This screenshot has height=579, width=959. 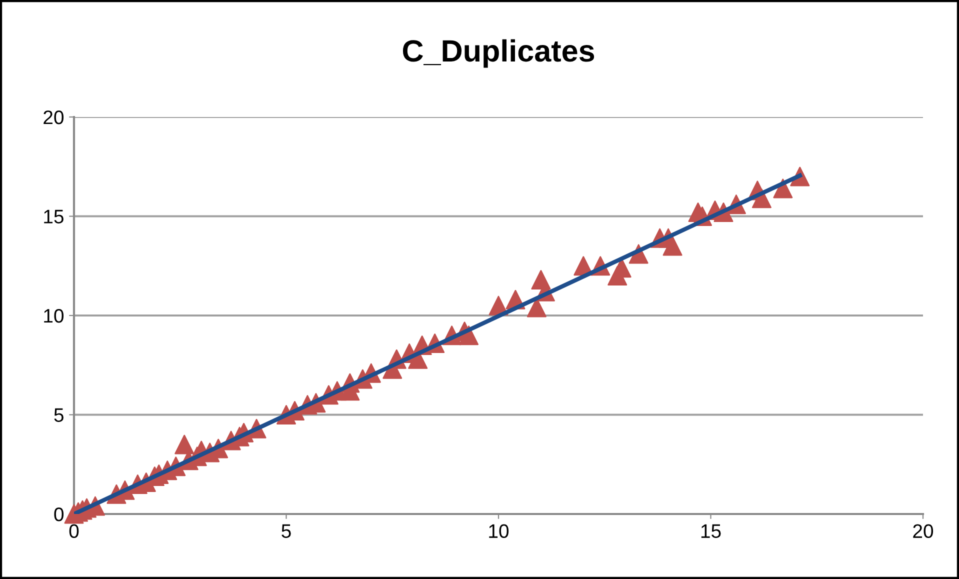 I want to click on x-tick-label: 15, so click(x=711, y=531).